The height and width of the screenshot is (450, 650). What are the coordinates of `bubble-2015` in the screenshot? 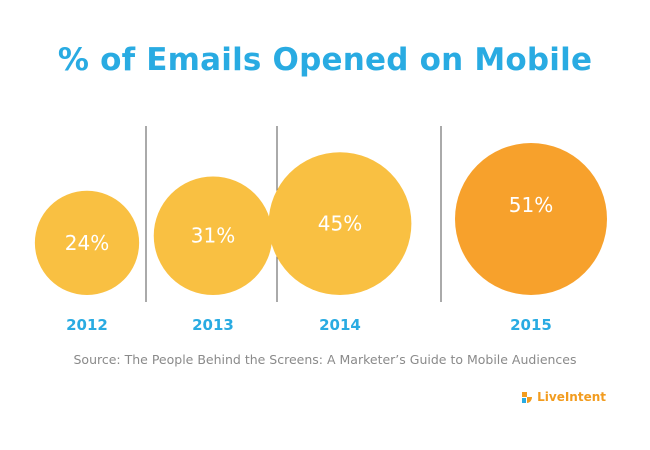 It's located at (531, 219).